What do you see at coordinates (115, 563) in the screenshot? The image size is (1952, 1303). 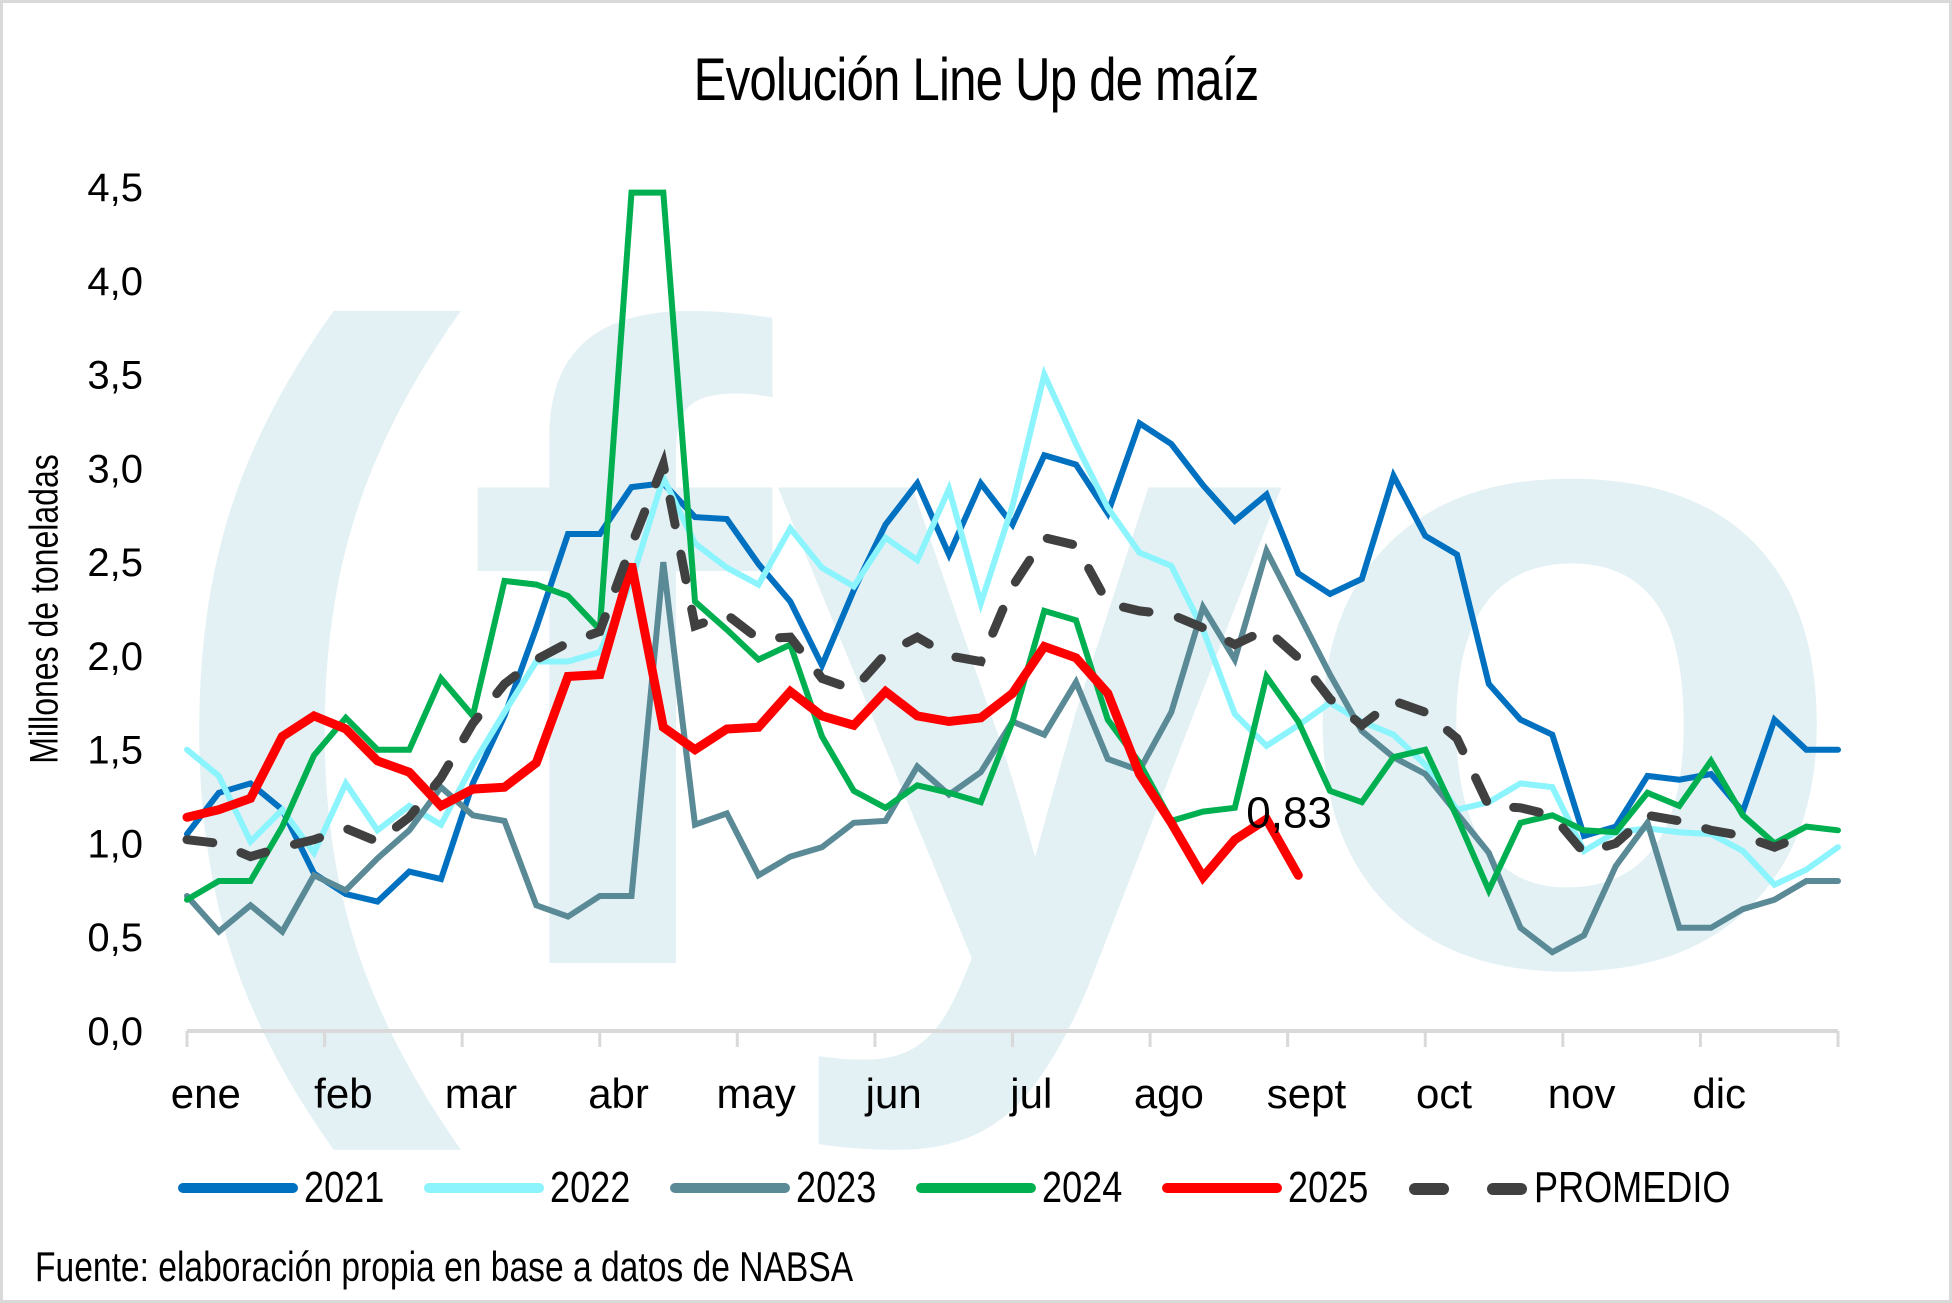 I see `y-tick-label: 2,5` at bounding box center [115, 563].